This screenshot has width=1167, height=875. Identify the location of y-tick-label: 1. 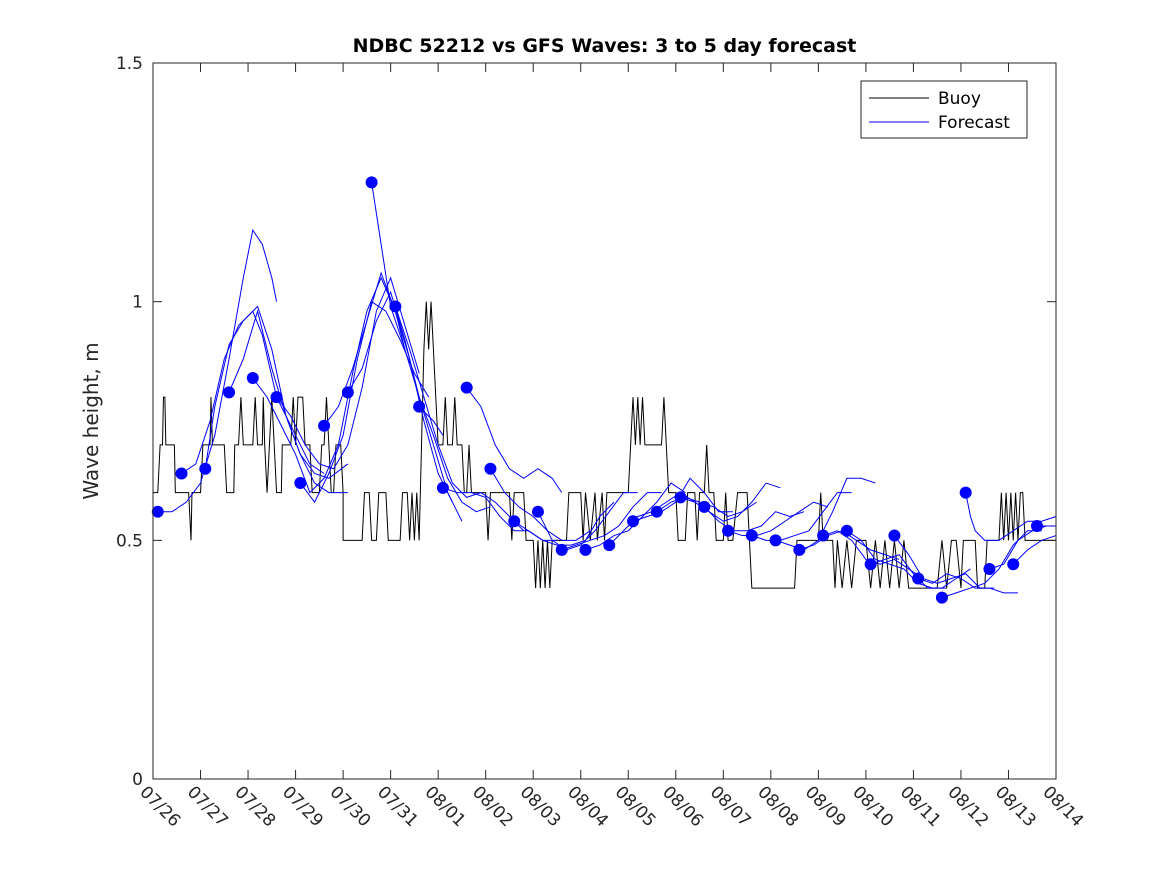
(137, 303).